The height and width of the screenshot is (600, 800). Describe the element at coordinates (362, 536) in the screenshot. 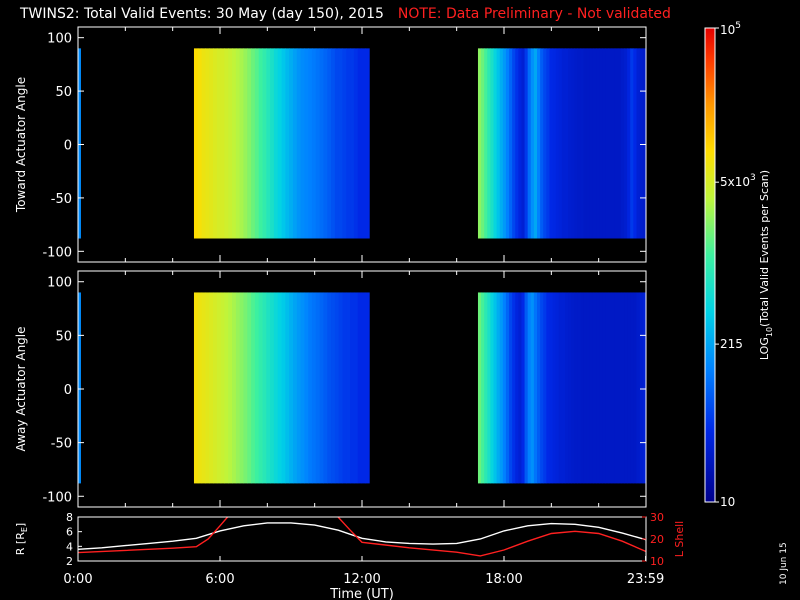

I see `r-series-line` at that location.